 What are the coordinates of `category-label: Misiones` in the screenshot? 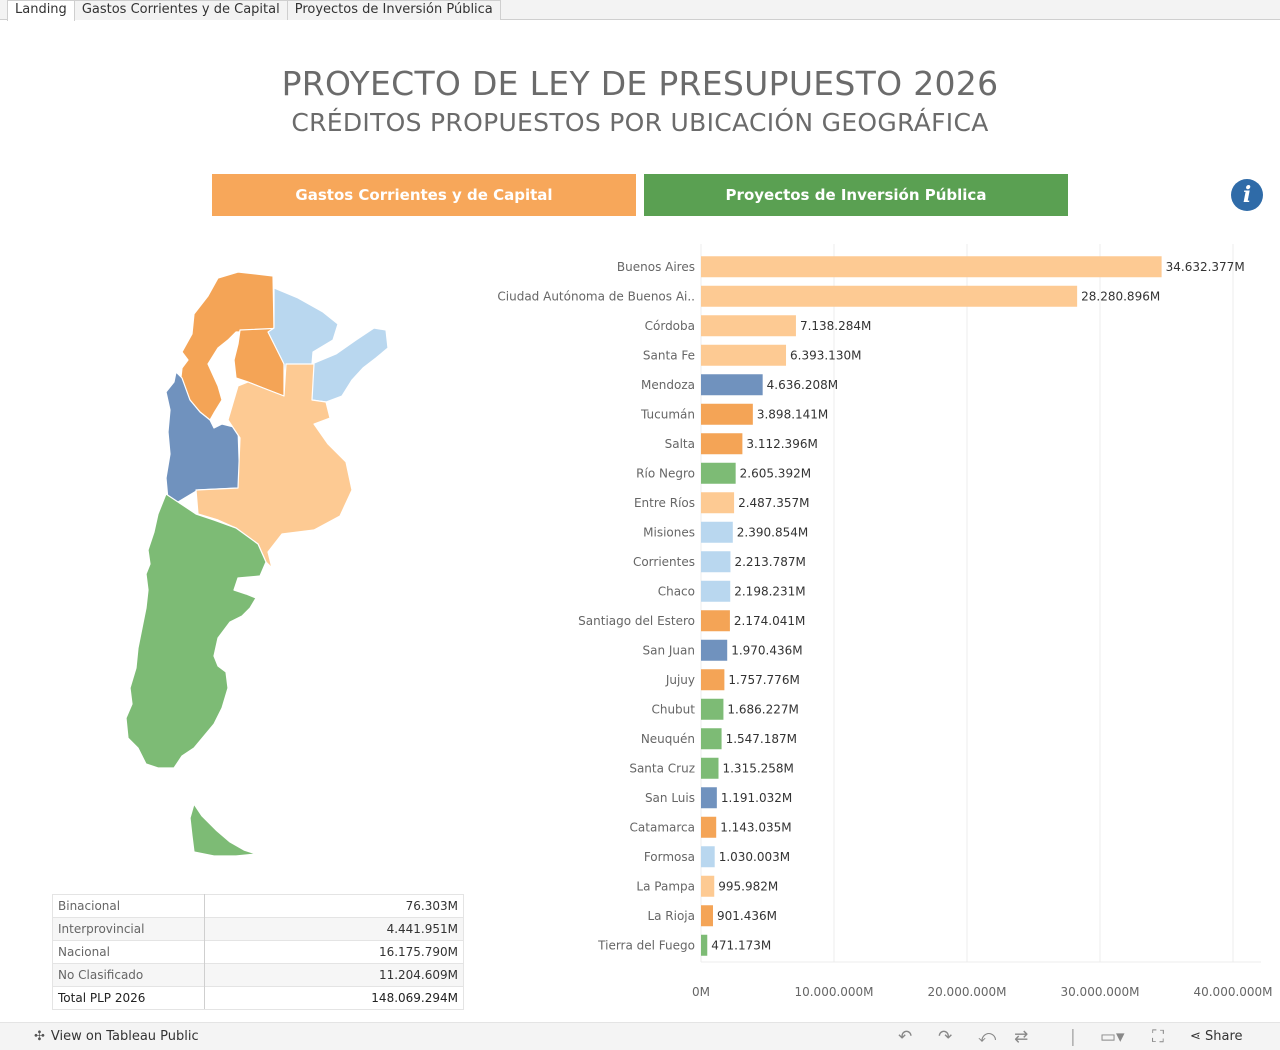 It's located at (669, 532).